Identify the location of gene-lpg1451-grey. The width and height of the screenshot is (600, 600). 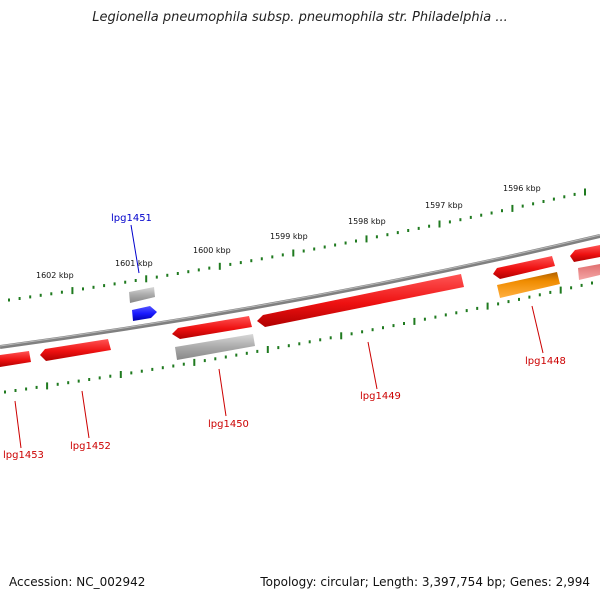
(142, 295).